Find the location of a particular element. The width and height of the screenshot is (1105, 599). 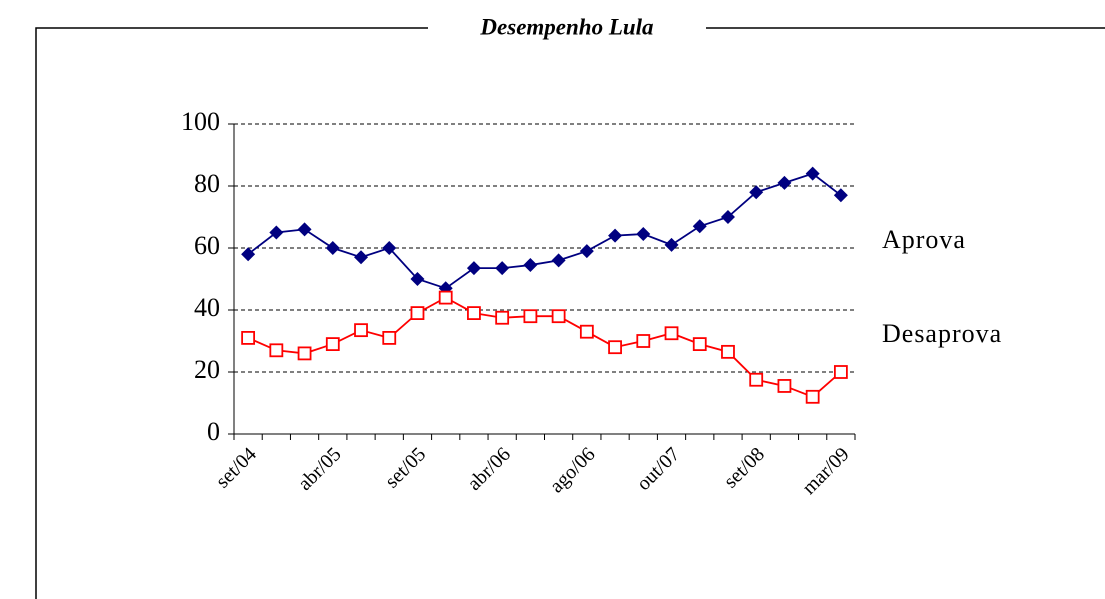

y-tick-label: 100 is located at coordinates (200, 121).